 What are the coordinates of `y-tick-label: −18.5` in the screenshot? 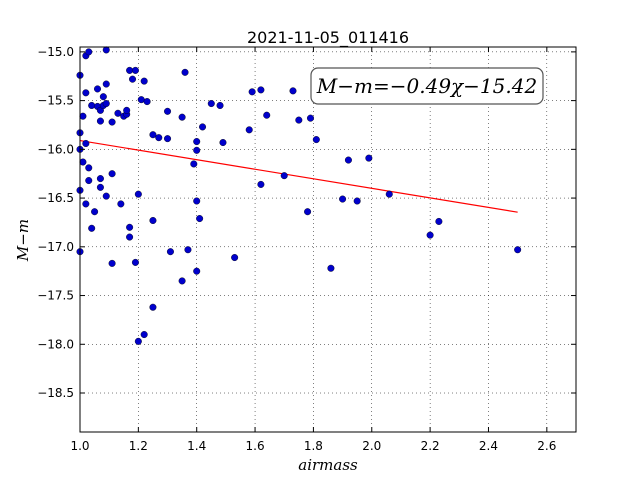 It's located at (55, 393).